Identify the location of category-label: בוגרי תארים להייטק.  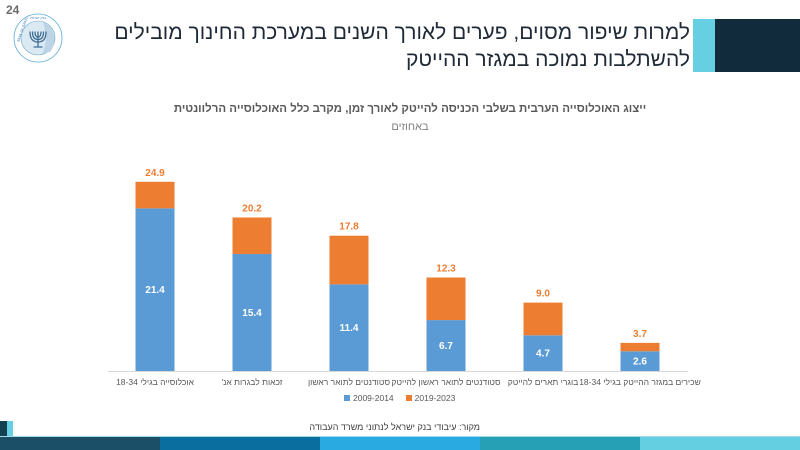
(543, 382).